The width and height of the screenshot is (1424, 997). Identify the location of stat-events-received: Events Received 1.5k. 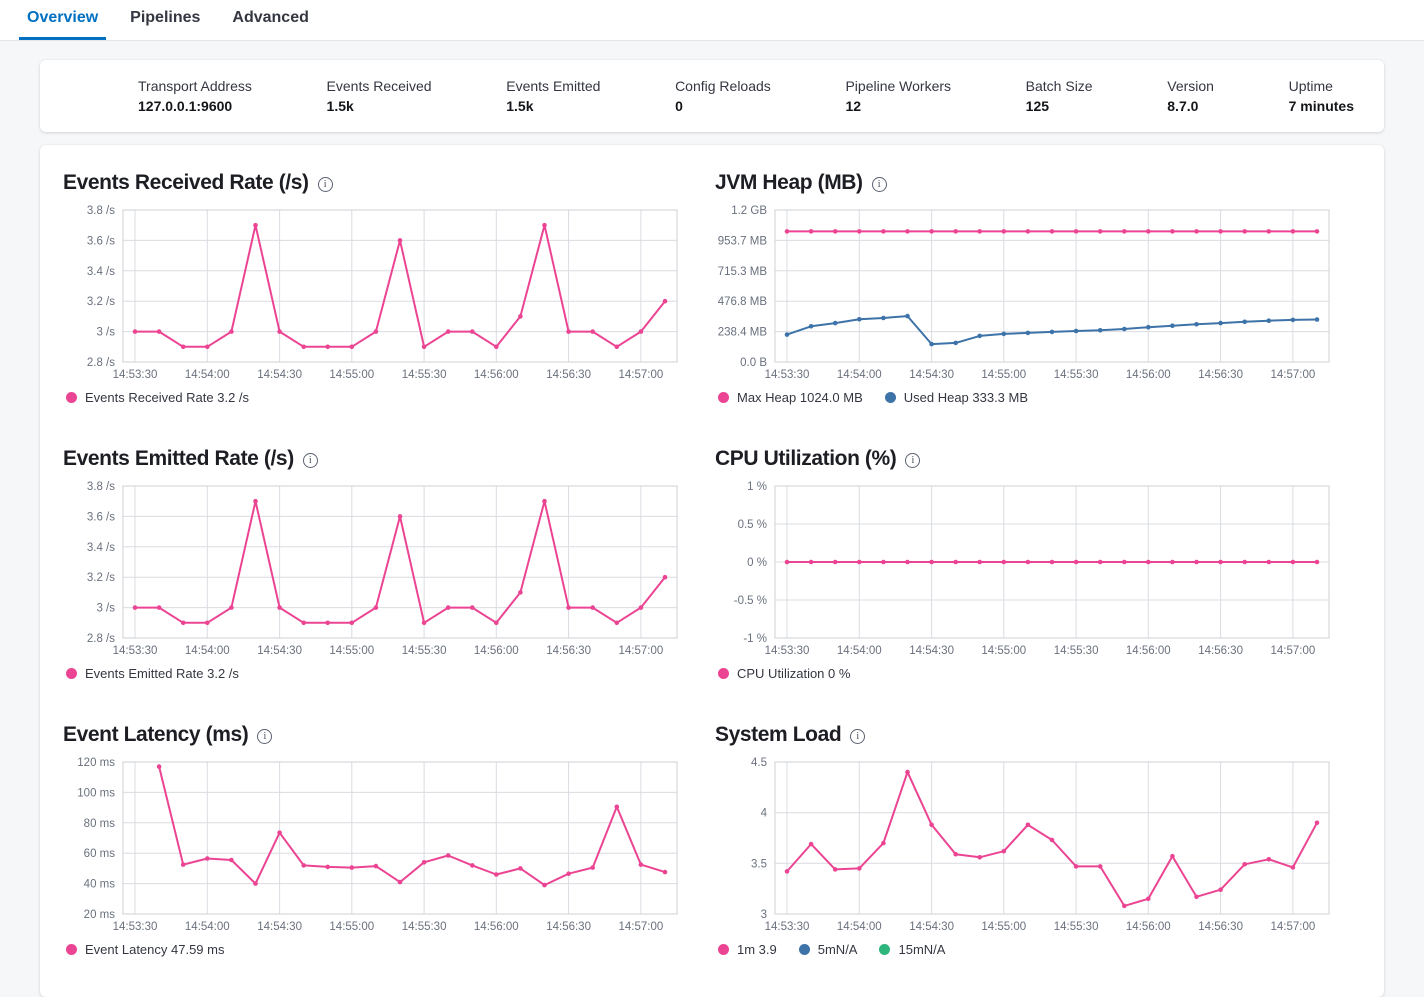
(379, 96).